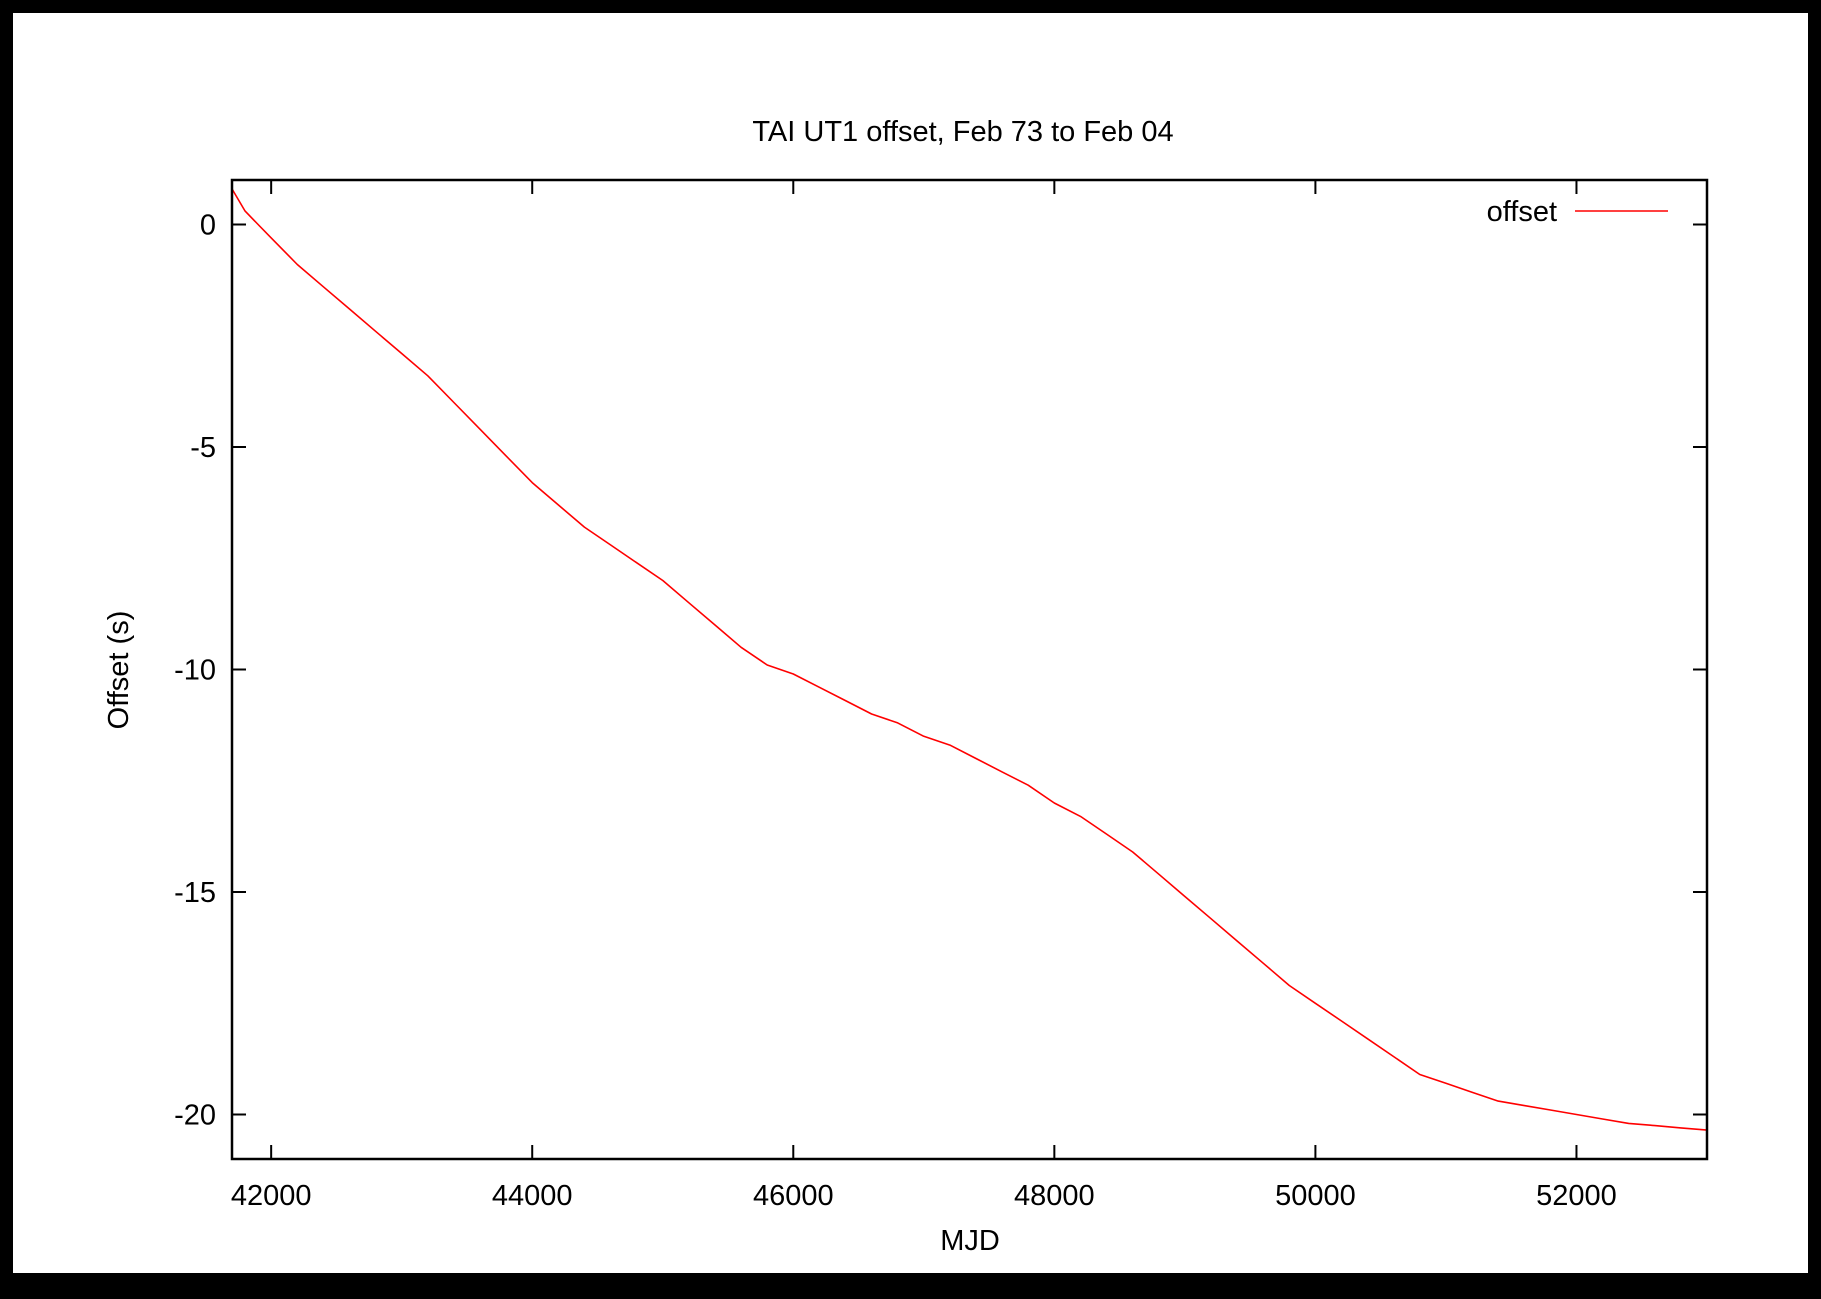  Describe the element at coordinates (203, 448) in the screenshot. I see `y-tick-label: -5` at that location.